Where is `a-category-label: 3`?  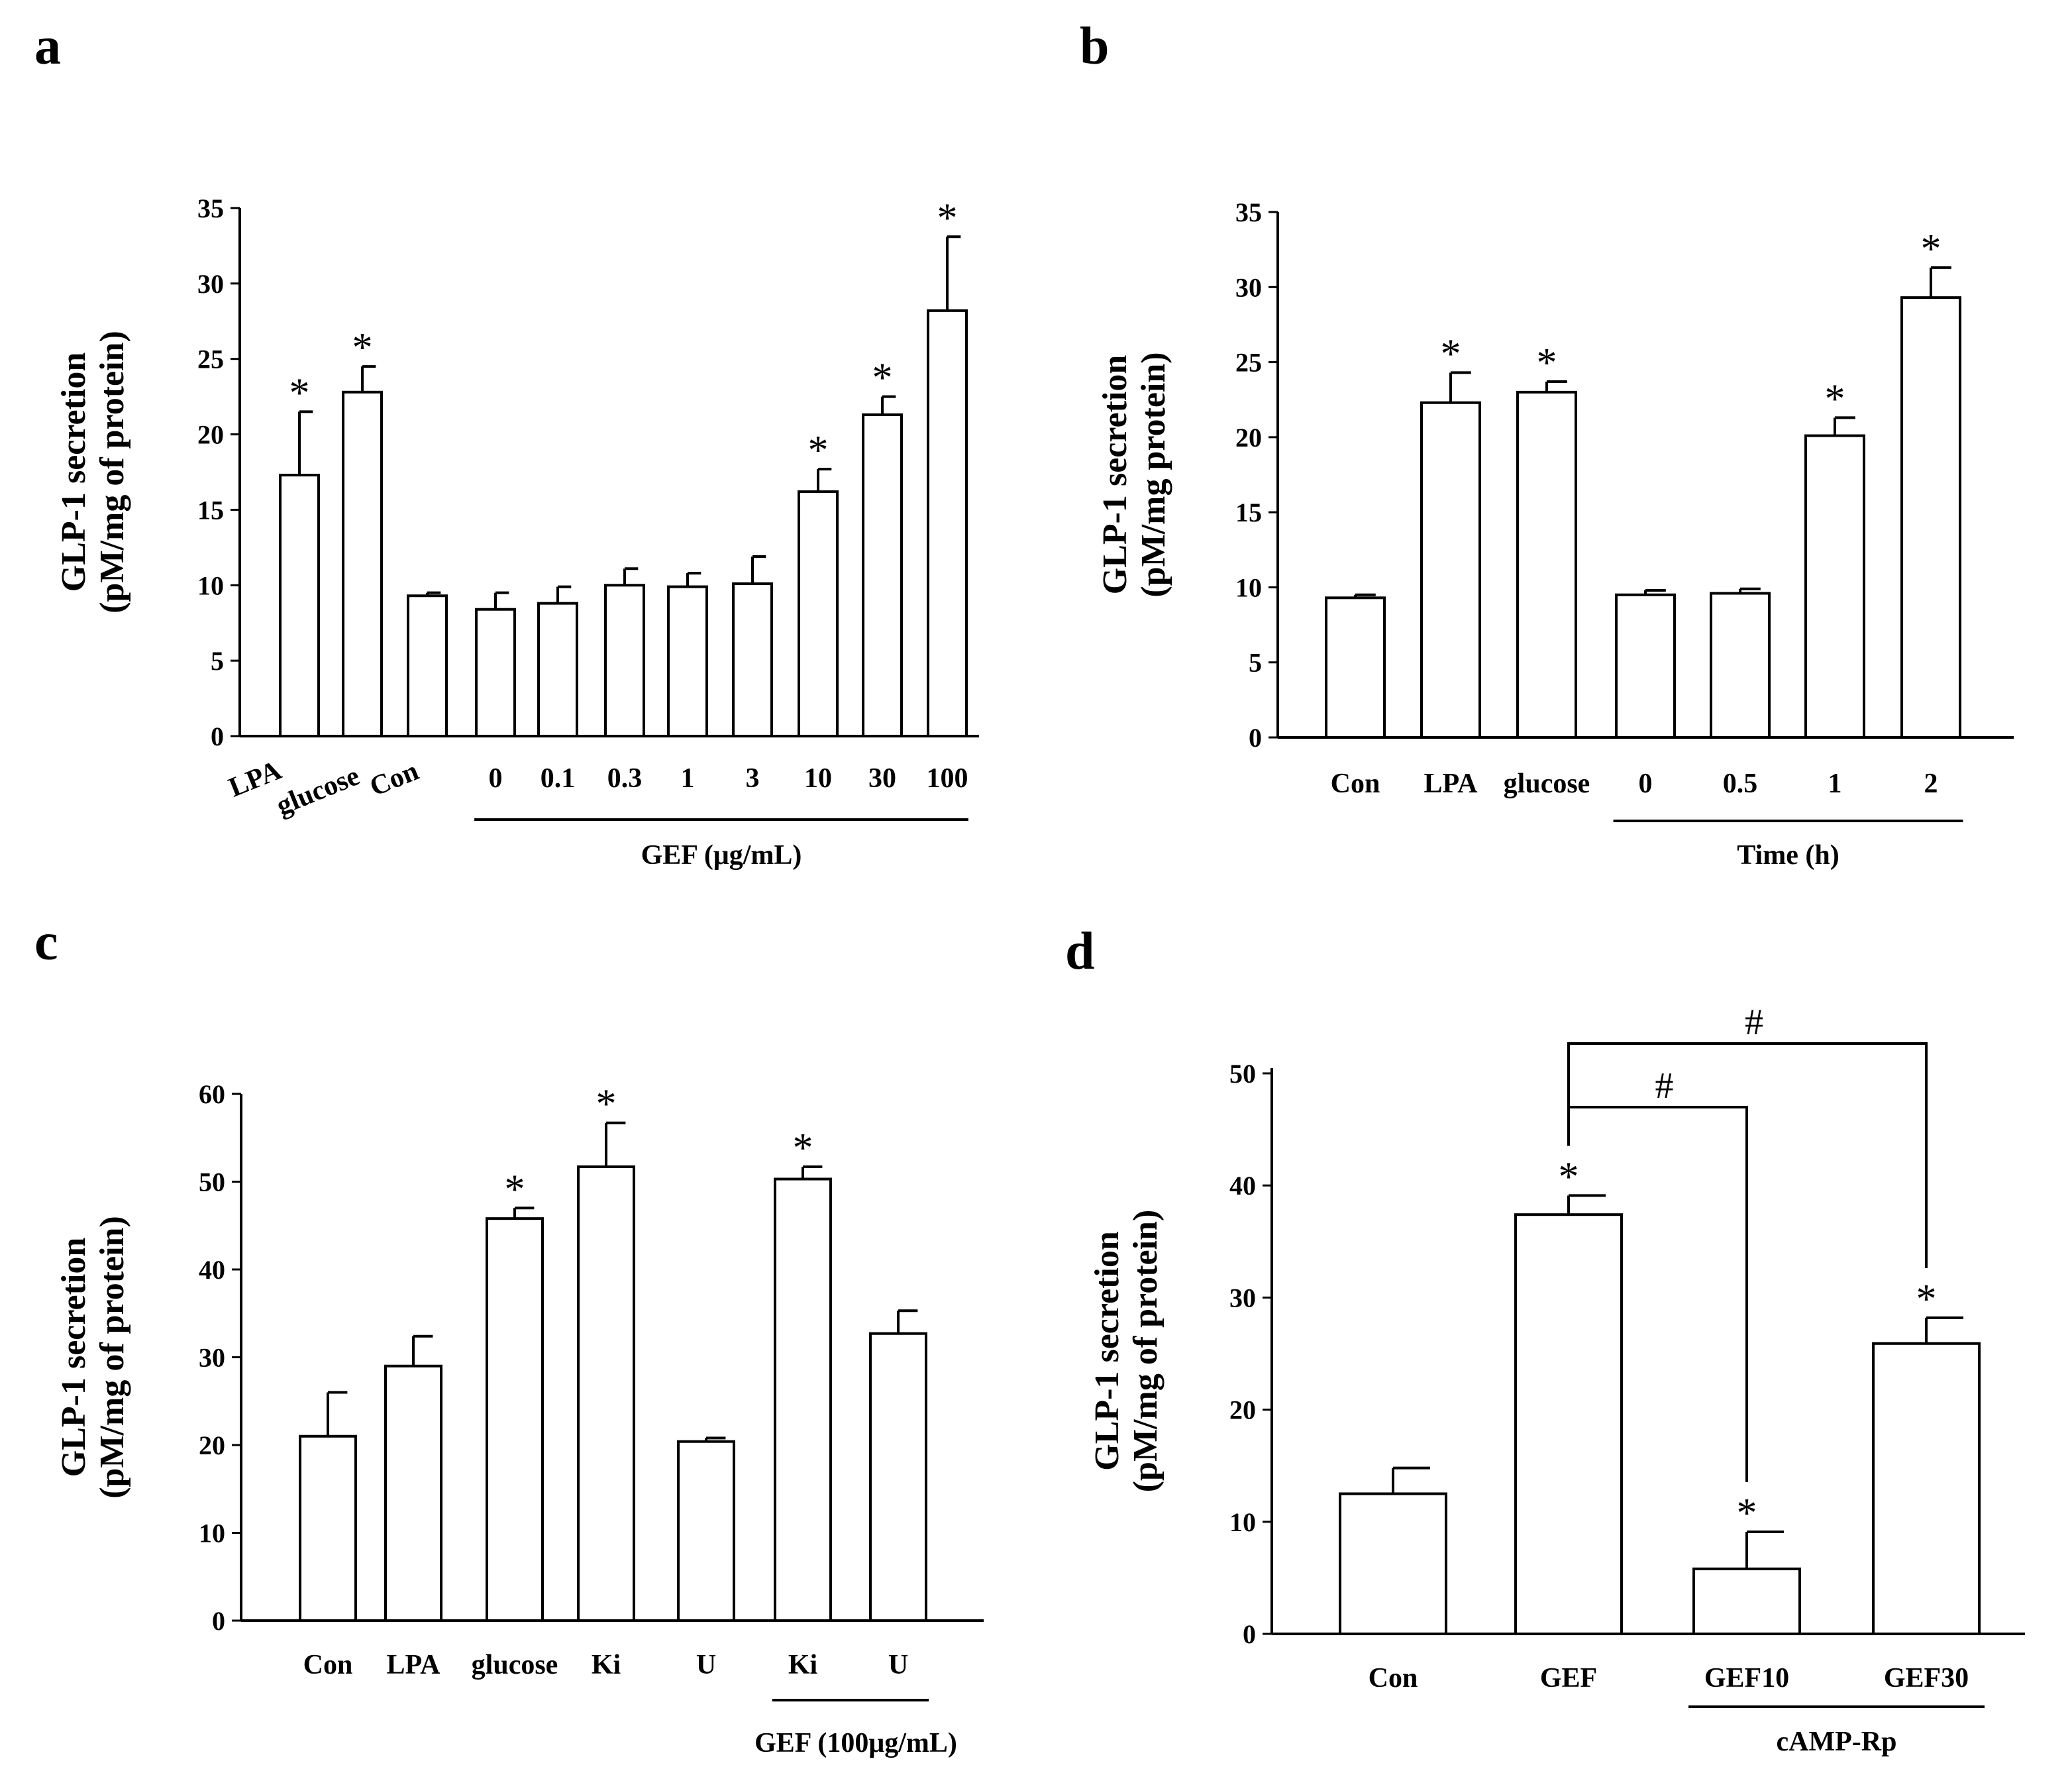
a-category-label: 3 is located at coordinates (753, 778).